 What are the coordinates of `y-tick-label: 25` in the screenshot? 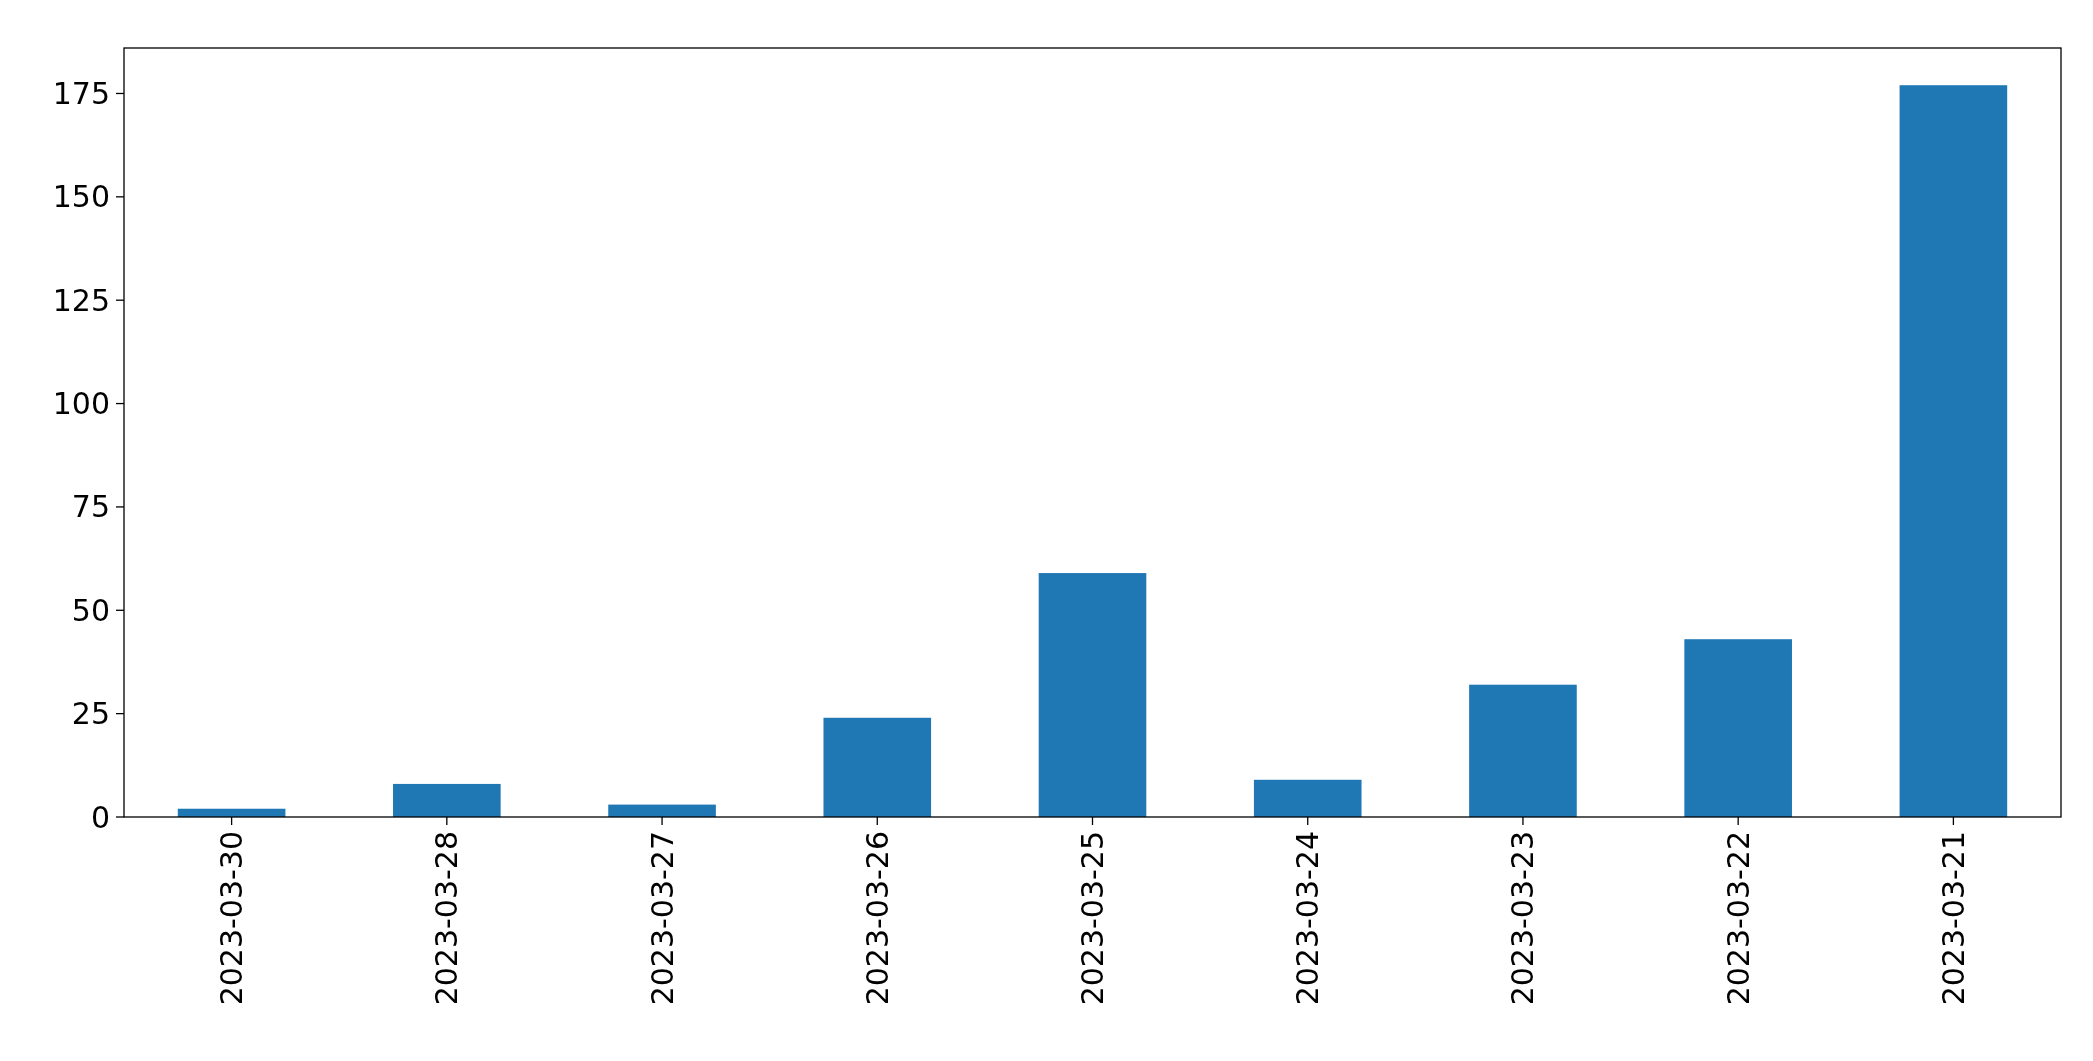 It's located at (90, 714).